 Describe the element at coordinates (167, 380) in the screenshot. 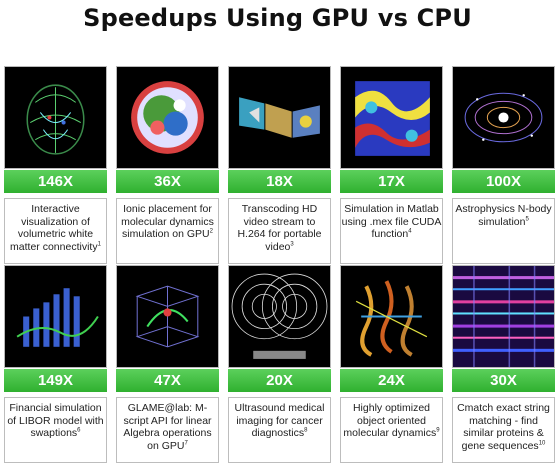

I see `speedup-value: 47X` at that location.